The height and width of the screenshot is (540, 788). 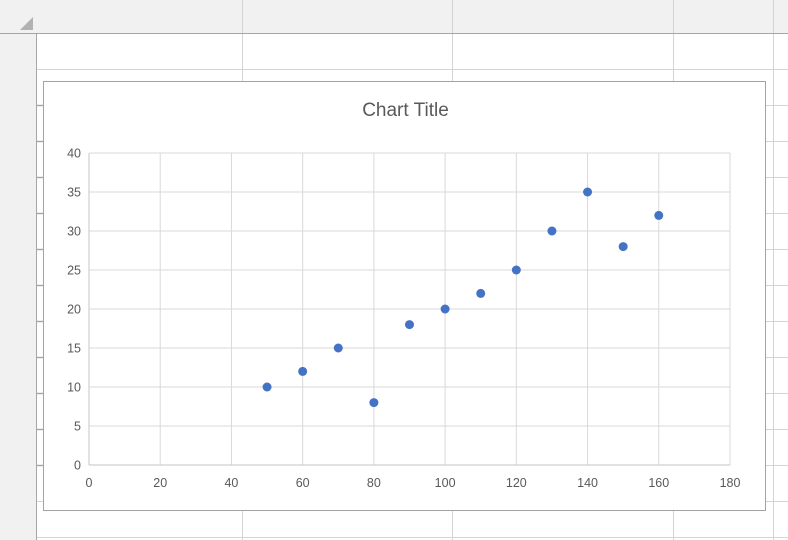 I want to click on x-axis-label: 100, so click(x=445, y=483).